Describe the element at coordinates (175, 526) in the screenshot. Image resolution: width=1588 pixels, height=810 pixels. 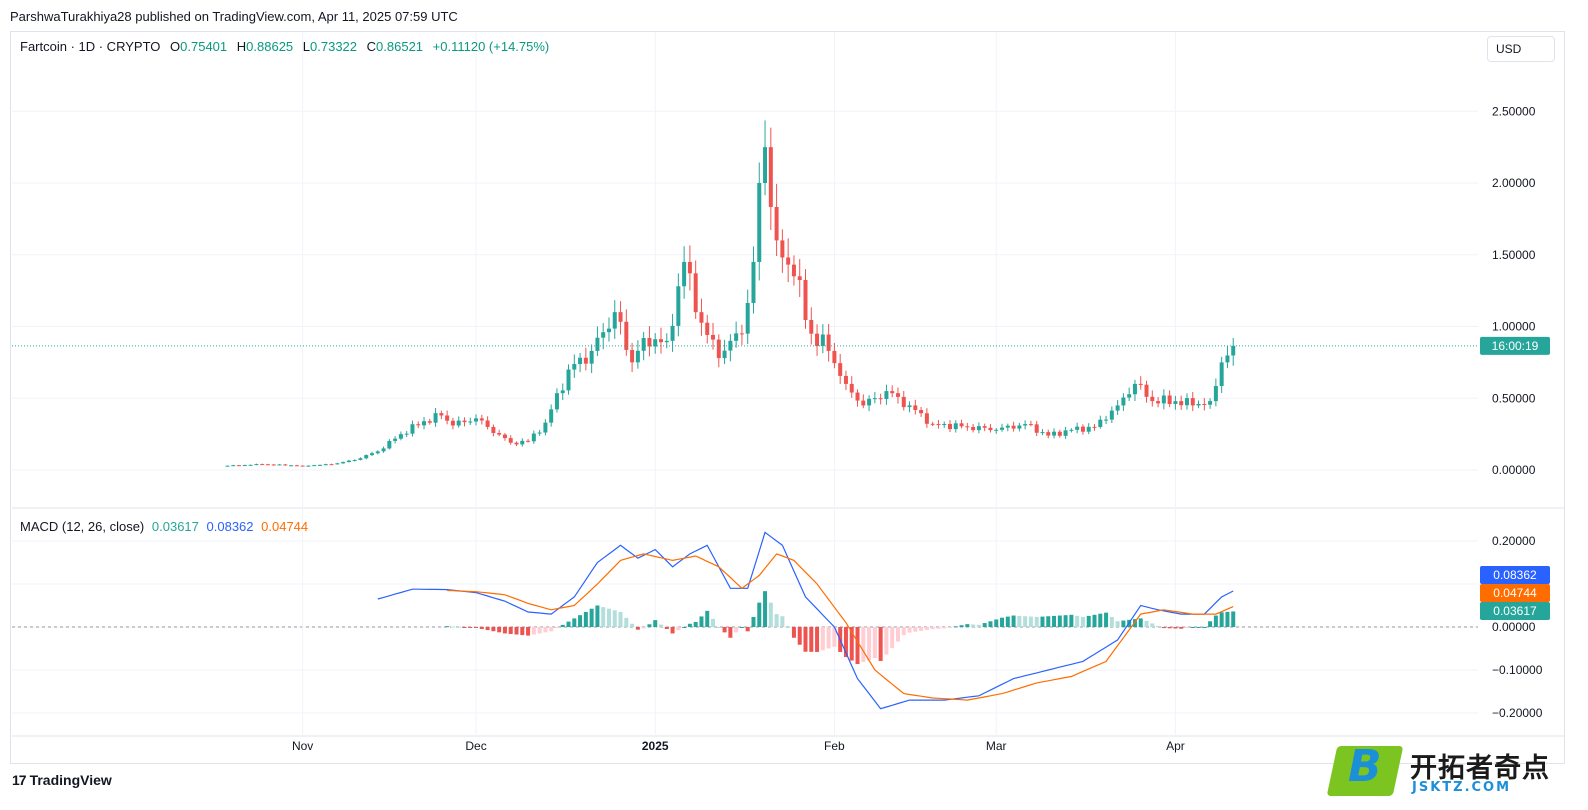
I see `macd-hist-value: 0.03617` at that location.